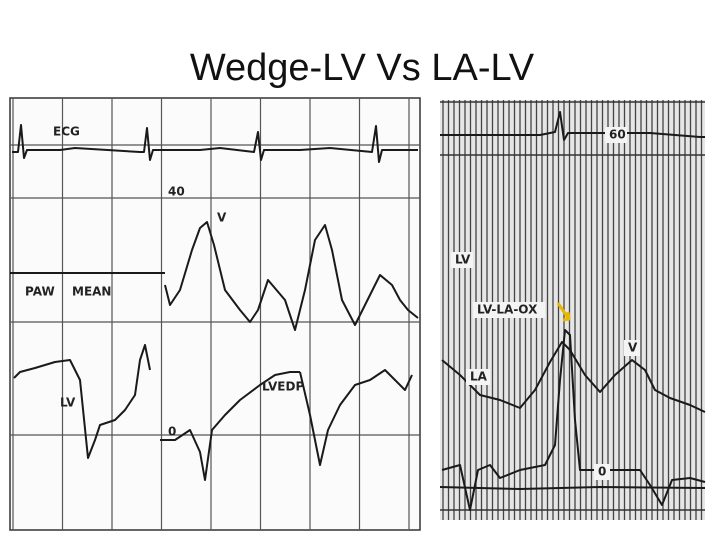 This screenshot has width=720, height=540. What do you see at coordinates (91, 292) in the screenshot?
I see `panel-label: MEAN` at bounding box center [91, 292].